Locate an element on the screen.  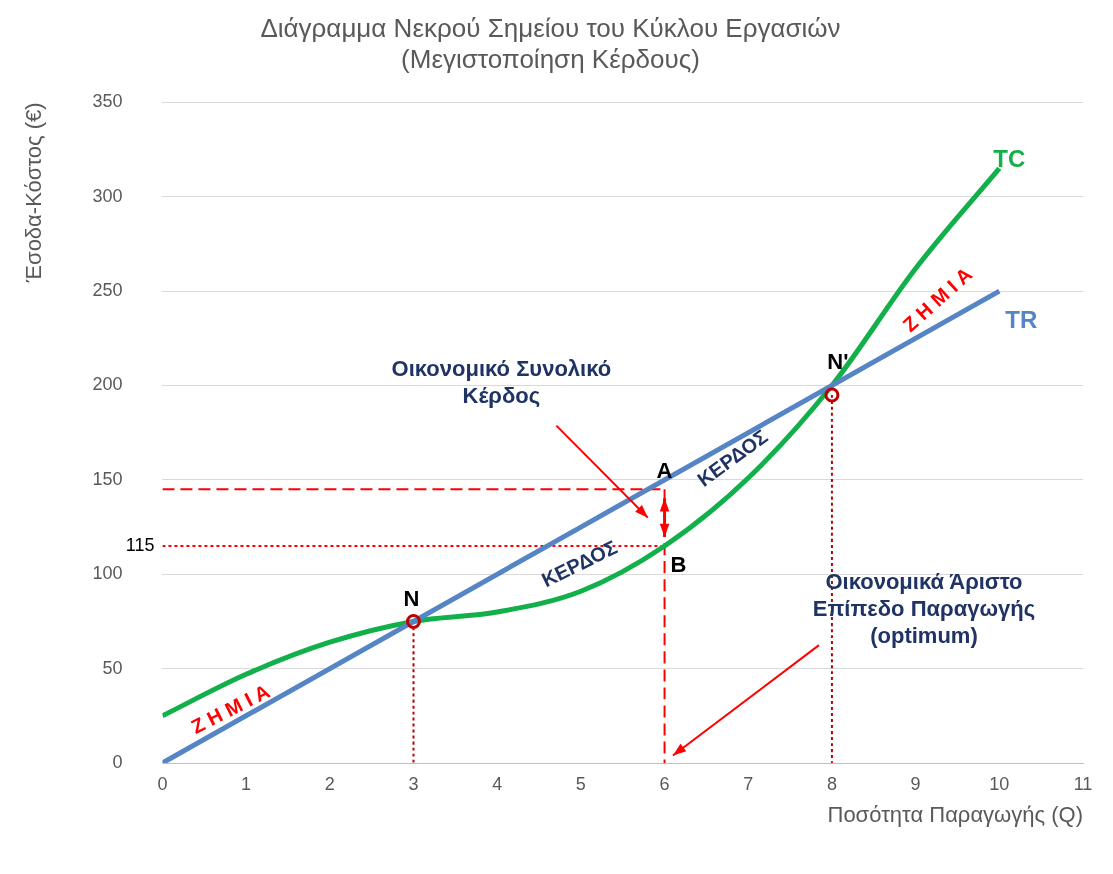
x-axis-title: Ποσότητα Παραγωγής (Q) is located at coordinates (955, 814).